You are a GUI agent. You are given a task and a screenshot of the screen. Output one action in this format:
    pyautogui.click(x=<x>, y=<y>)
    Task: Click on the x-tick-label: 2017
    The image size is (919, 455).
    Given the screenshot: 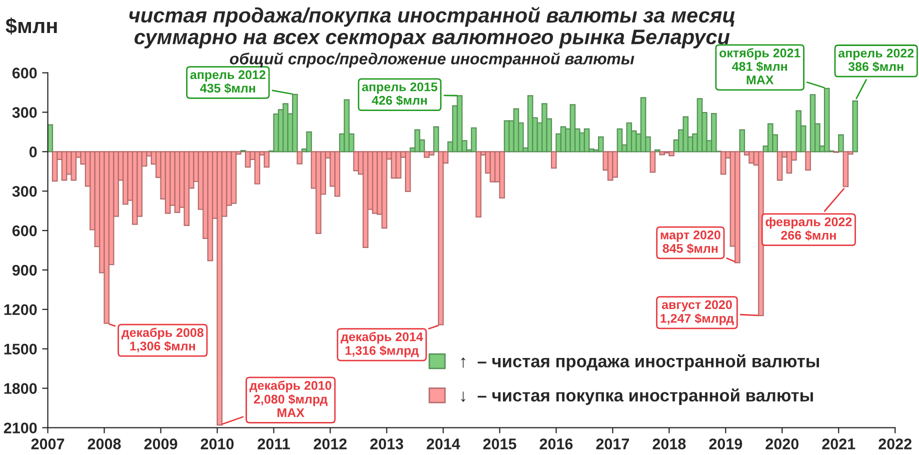 What is the action you would take?
    pyautogui.click(x=612, y=444)
    